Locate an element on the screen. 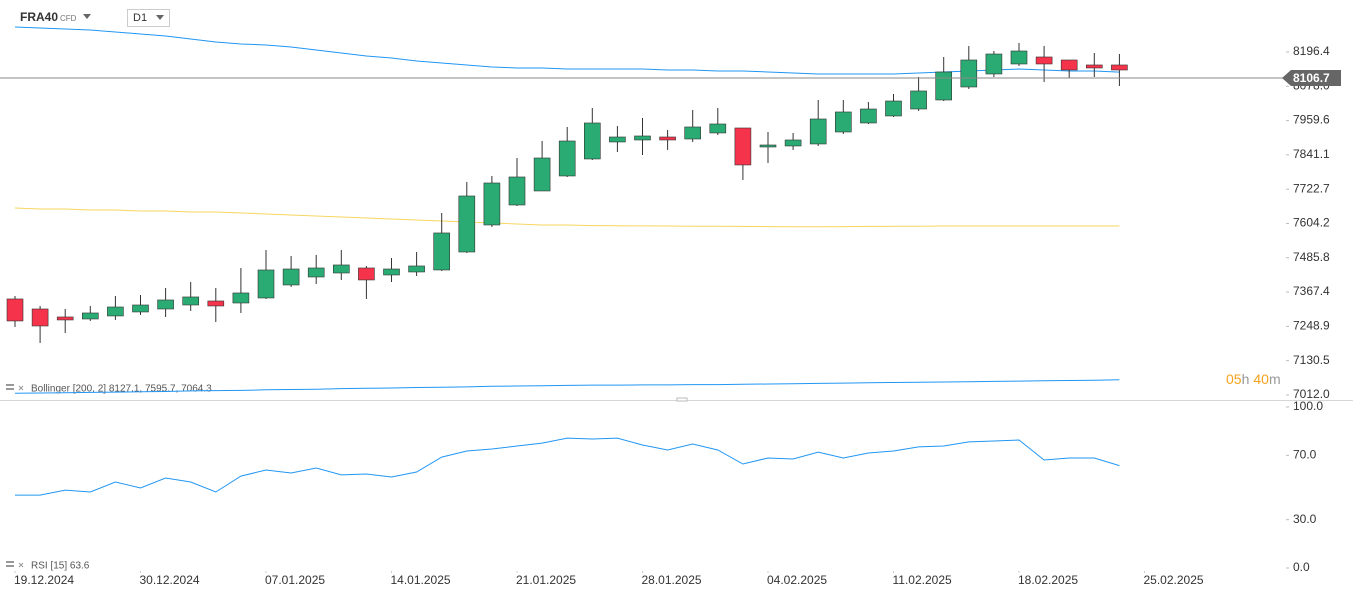 Image resolution: width=1353 pixels, height=604 pixels. y-tick-label: 7130.5 is located at coordinates (1311, 360).